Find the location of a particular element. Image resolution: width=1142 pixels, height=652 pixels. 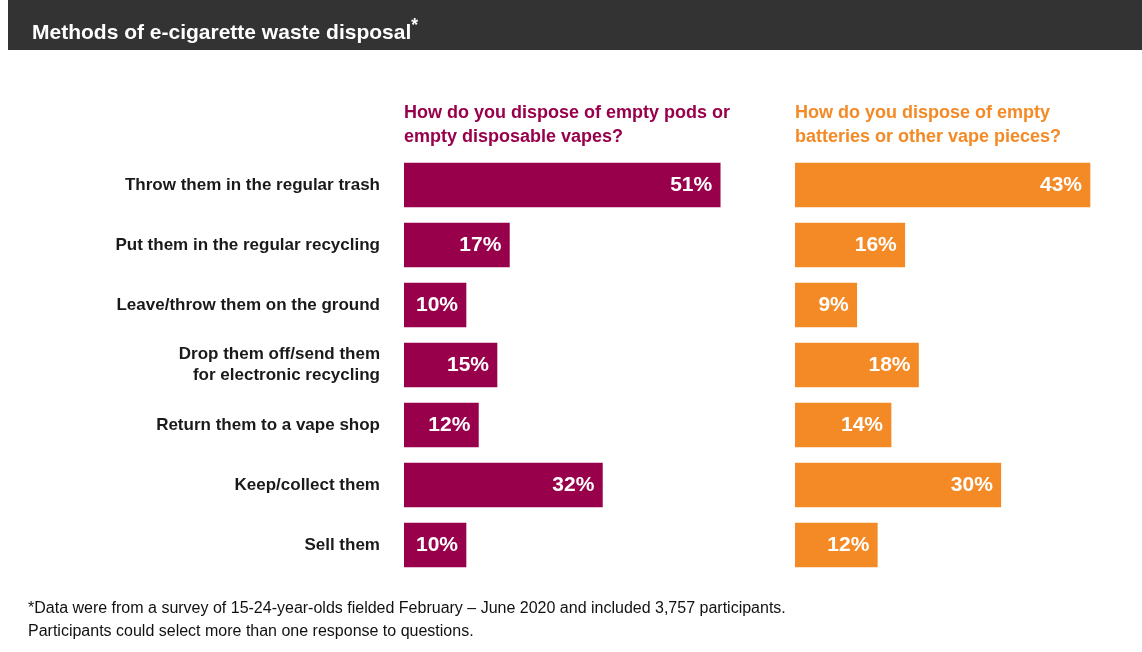

data-label: 17% is located at coordinates (480, 243).